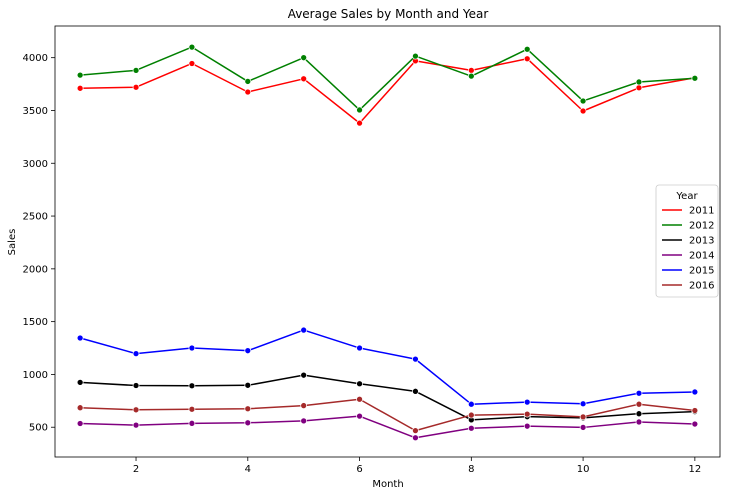  Describe the element at coordinates (471, 469) in the screenshot. I see `x-tick-label: 8` at that location.